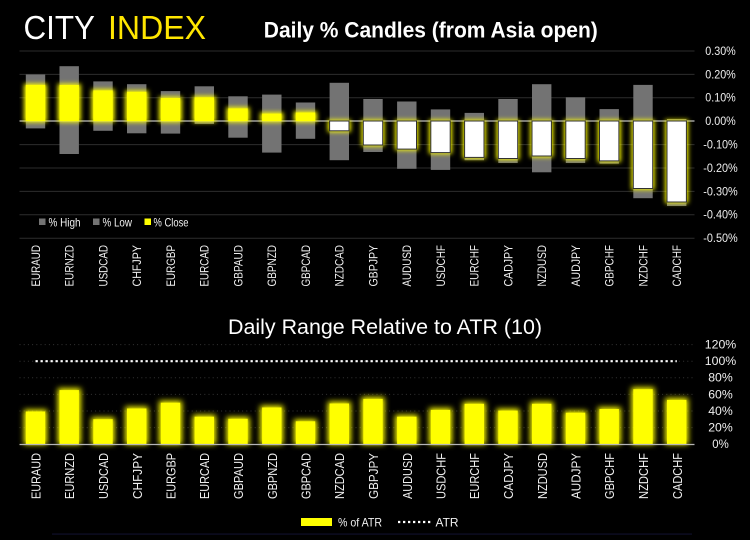 The width and height of the screenshot is (750, 540). I want to click on svg-text: -0.40%, so click(720, 215).